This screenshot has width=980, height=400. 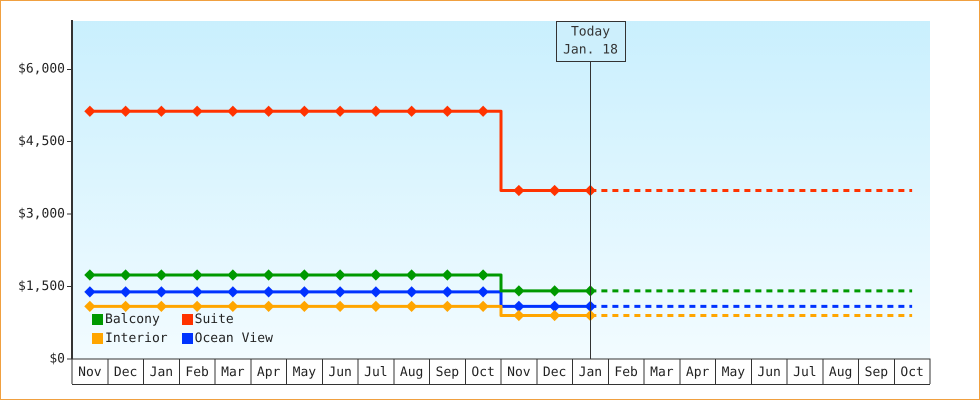 What do you see at coordinates (136, 338) in the screenshot?
I see `legend-label: Interior` at bounding box center [136, 338].